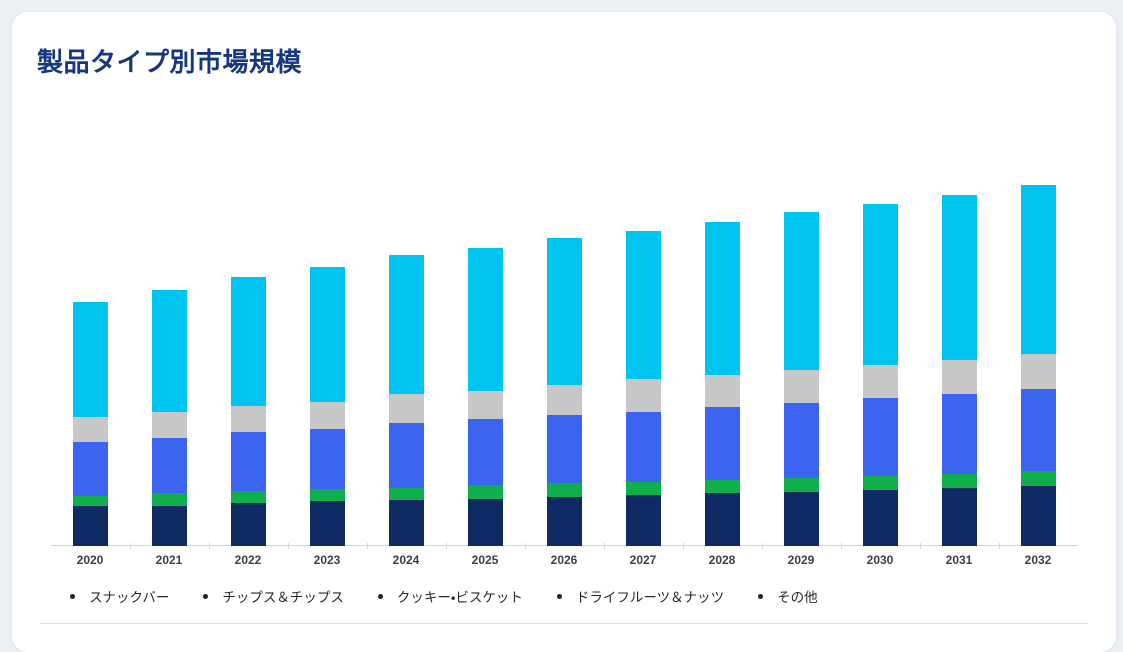 The height and width of the screenshot is (652, 1123). Describe the element at coordinates (643, 560) in the screenshot. I see `x-axis-label: 2027` at that location.